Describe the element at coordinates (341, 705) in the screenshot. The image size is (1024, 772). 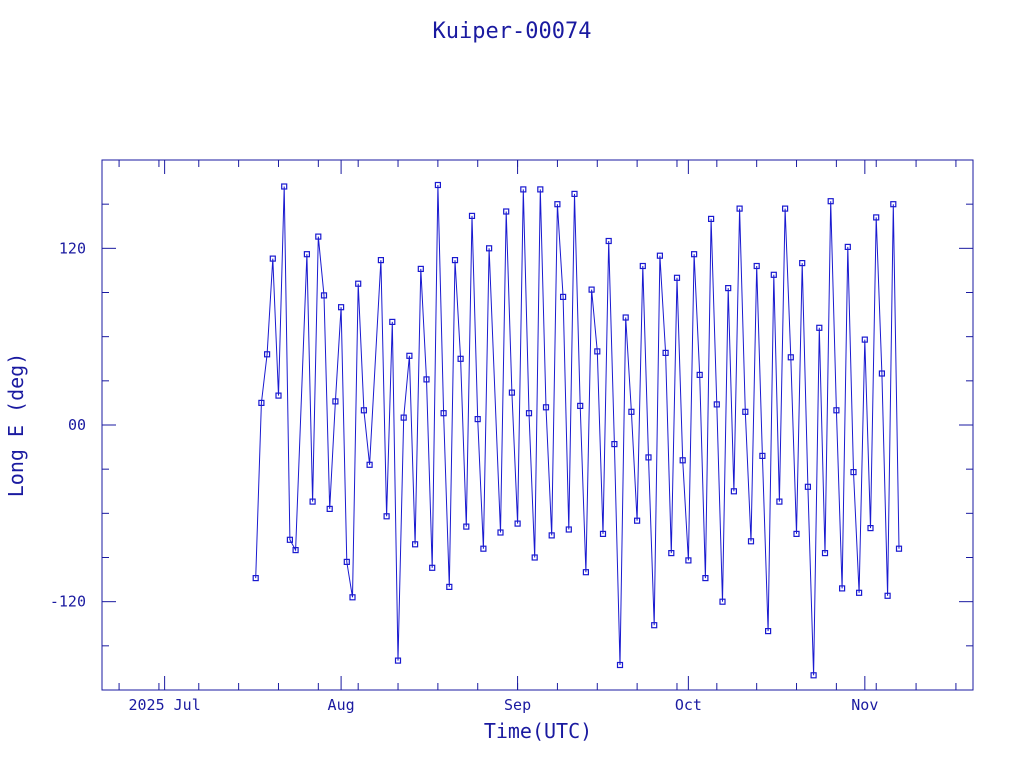
I see `x-tick-label: Aug` at that location.